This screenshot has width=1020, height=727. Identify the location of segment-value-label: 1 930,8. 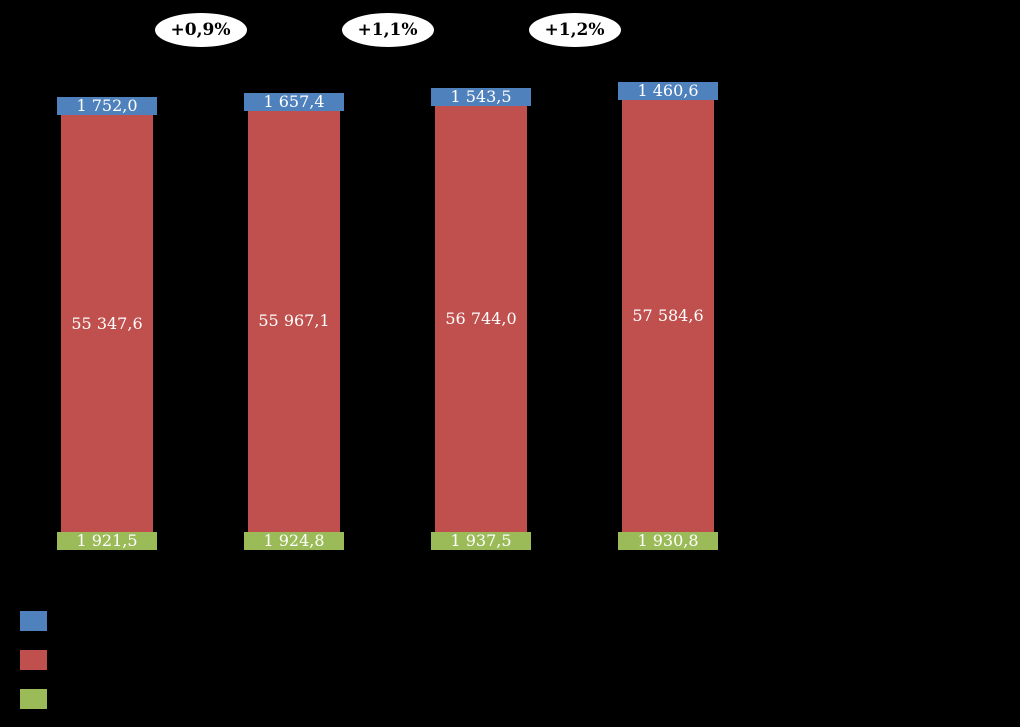
(668, 540).